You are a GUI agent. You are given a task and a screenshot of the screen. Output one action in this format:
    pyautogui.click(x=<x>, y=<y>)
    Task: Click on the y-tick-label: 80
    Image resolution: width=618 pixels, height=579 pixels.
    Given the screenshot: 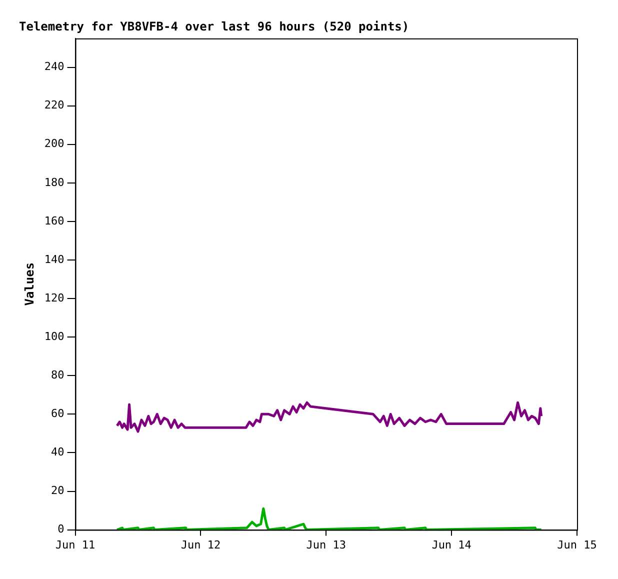 What is the action you would take?
    pyautogui.click(x=57, y=375)
    